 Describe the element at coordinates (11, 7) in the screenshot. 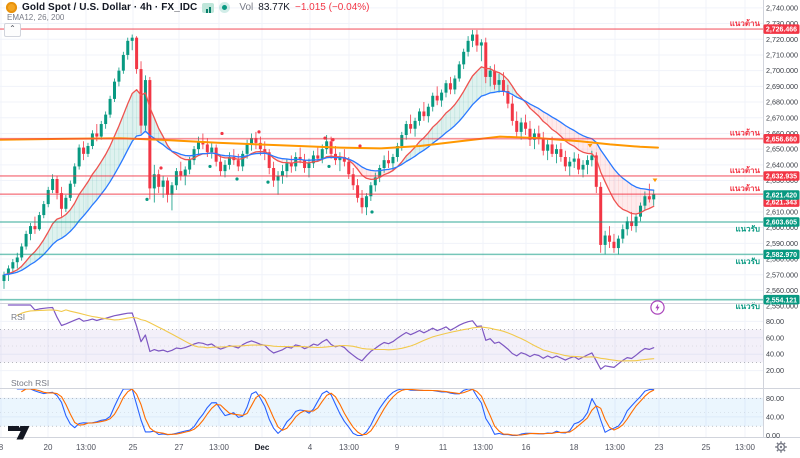

I see `gold-coin-icon` at that location.